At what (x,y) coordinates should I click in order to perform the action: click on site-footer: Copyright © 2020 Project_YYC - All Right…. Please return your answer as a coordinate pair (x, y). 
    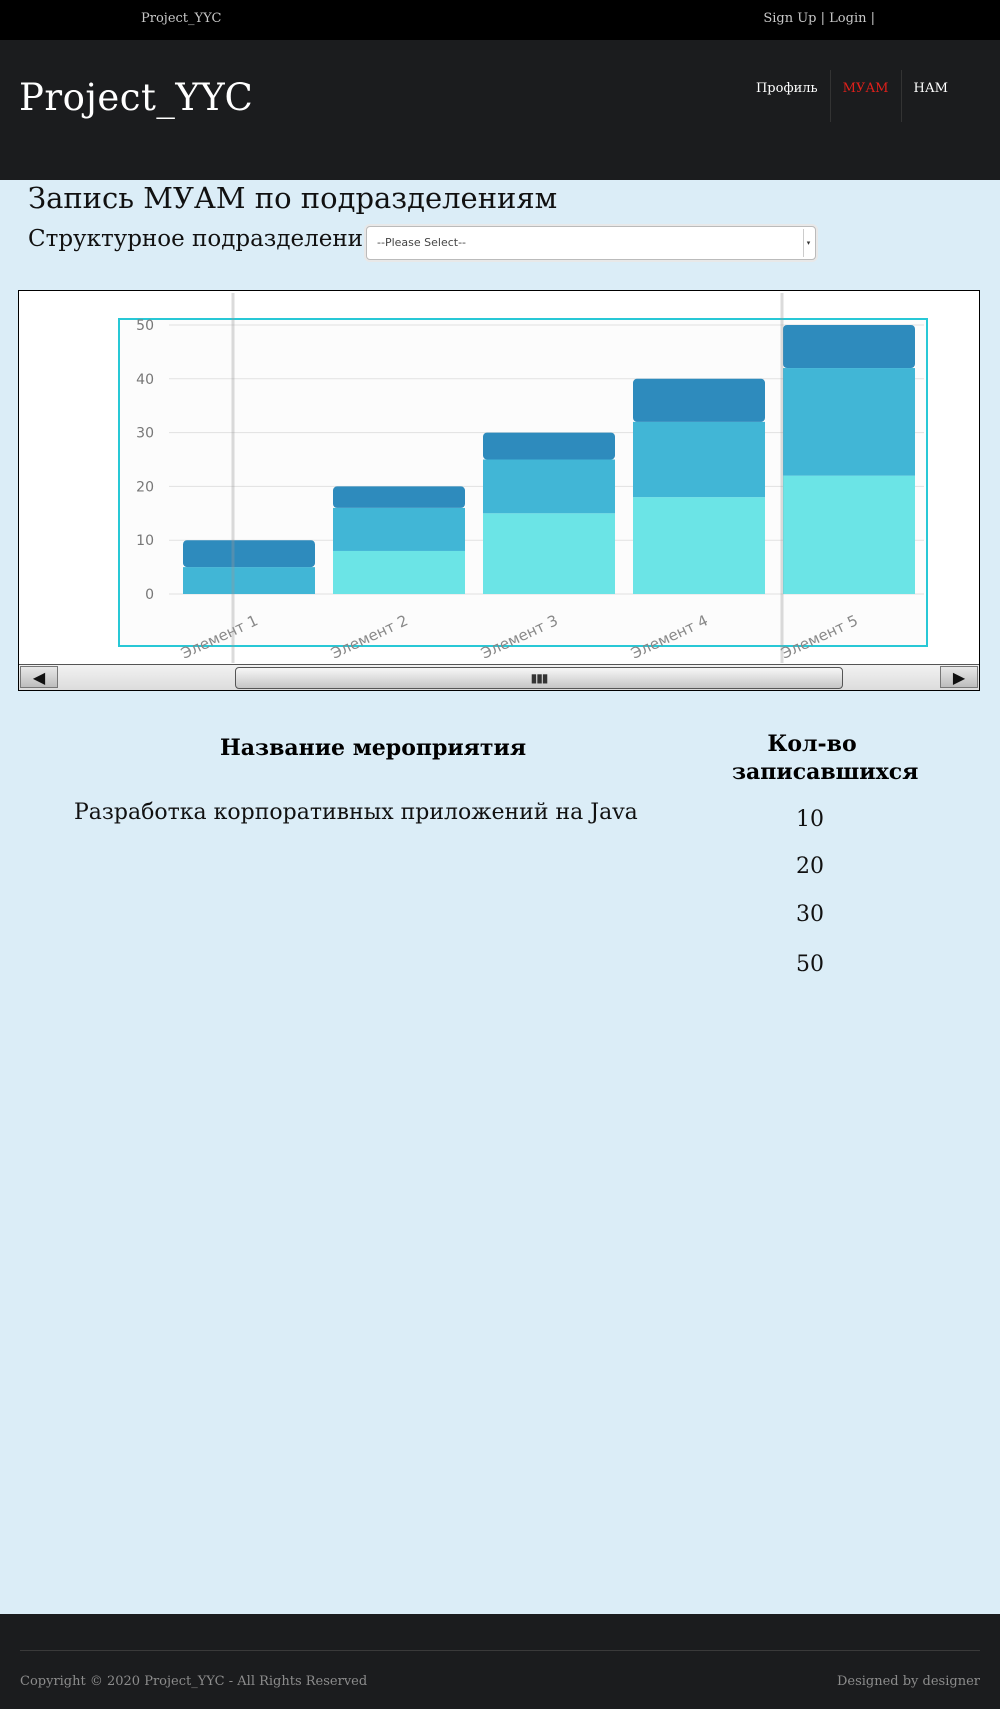
    Looking at the image, I should click on (500, 1661).